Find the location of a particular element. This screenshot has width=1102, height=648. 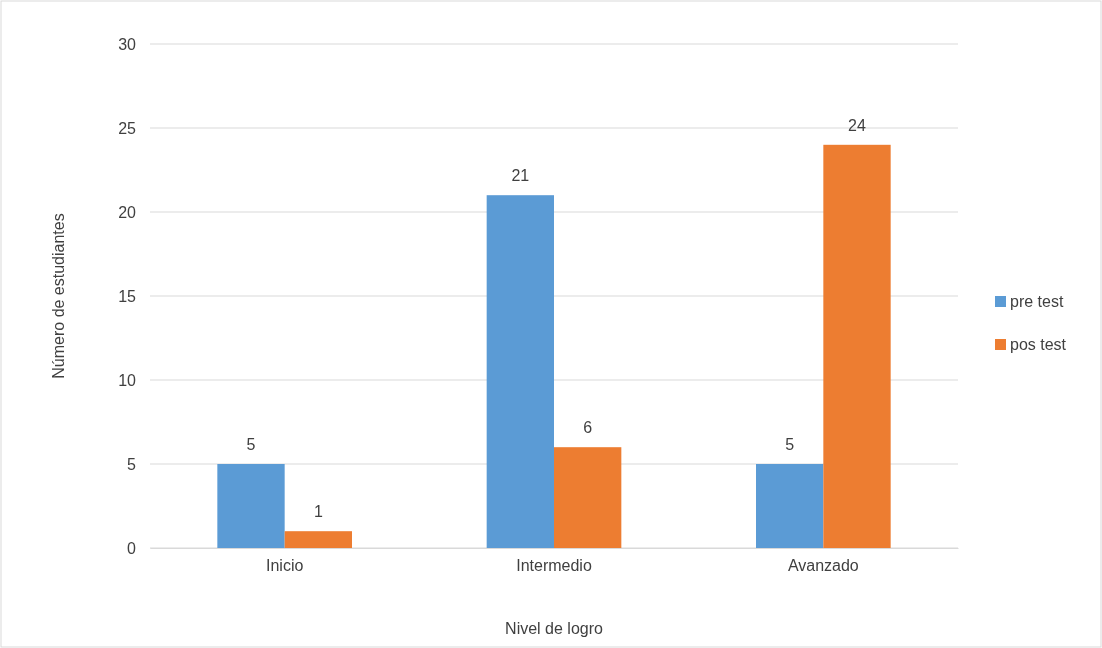

data-label: 21 is located at coordinates (520, 176).